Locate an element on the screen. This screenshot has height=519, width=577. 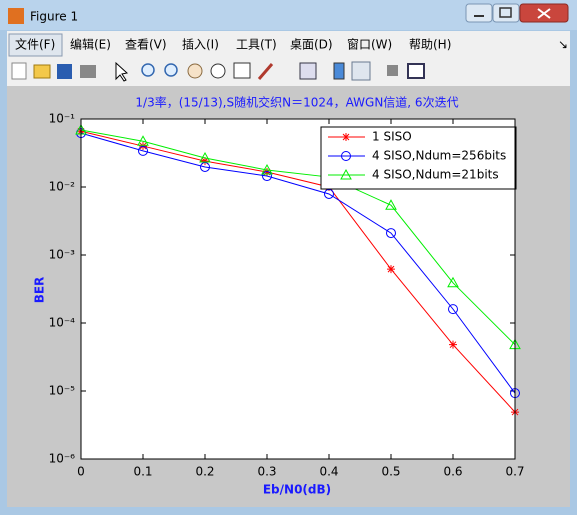
window-title: Figure 1 is located at coordinates (54, 17).